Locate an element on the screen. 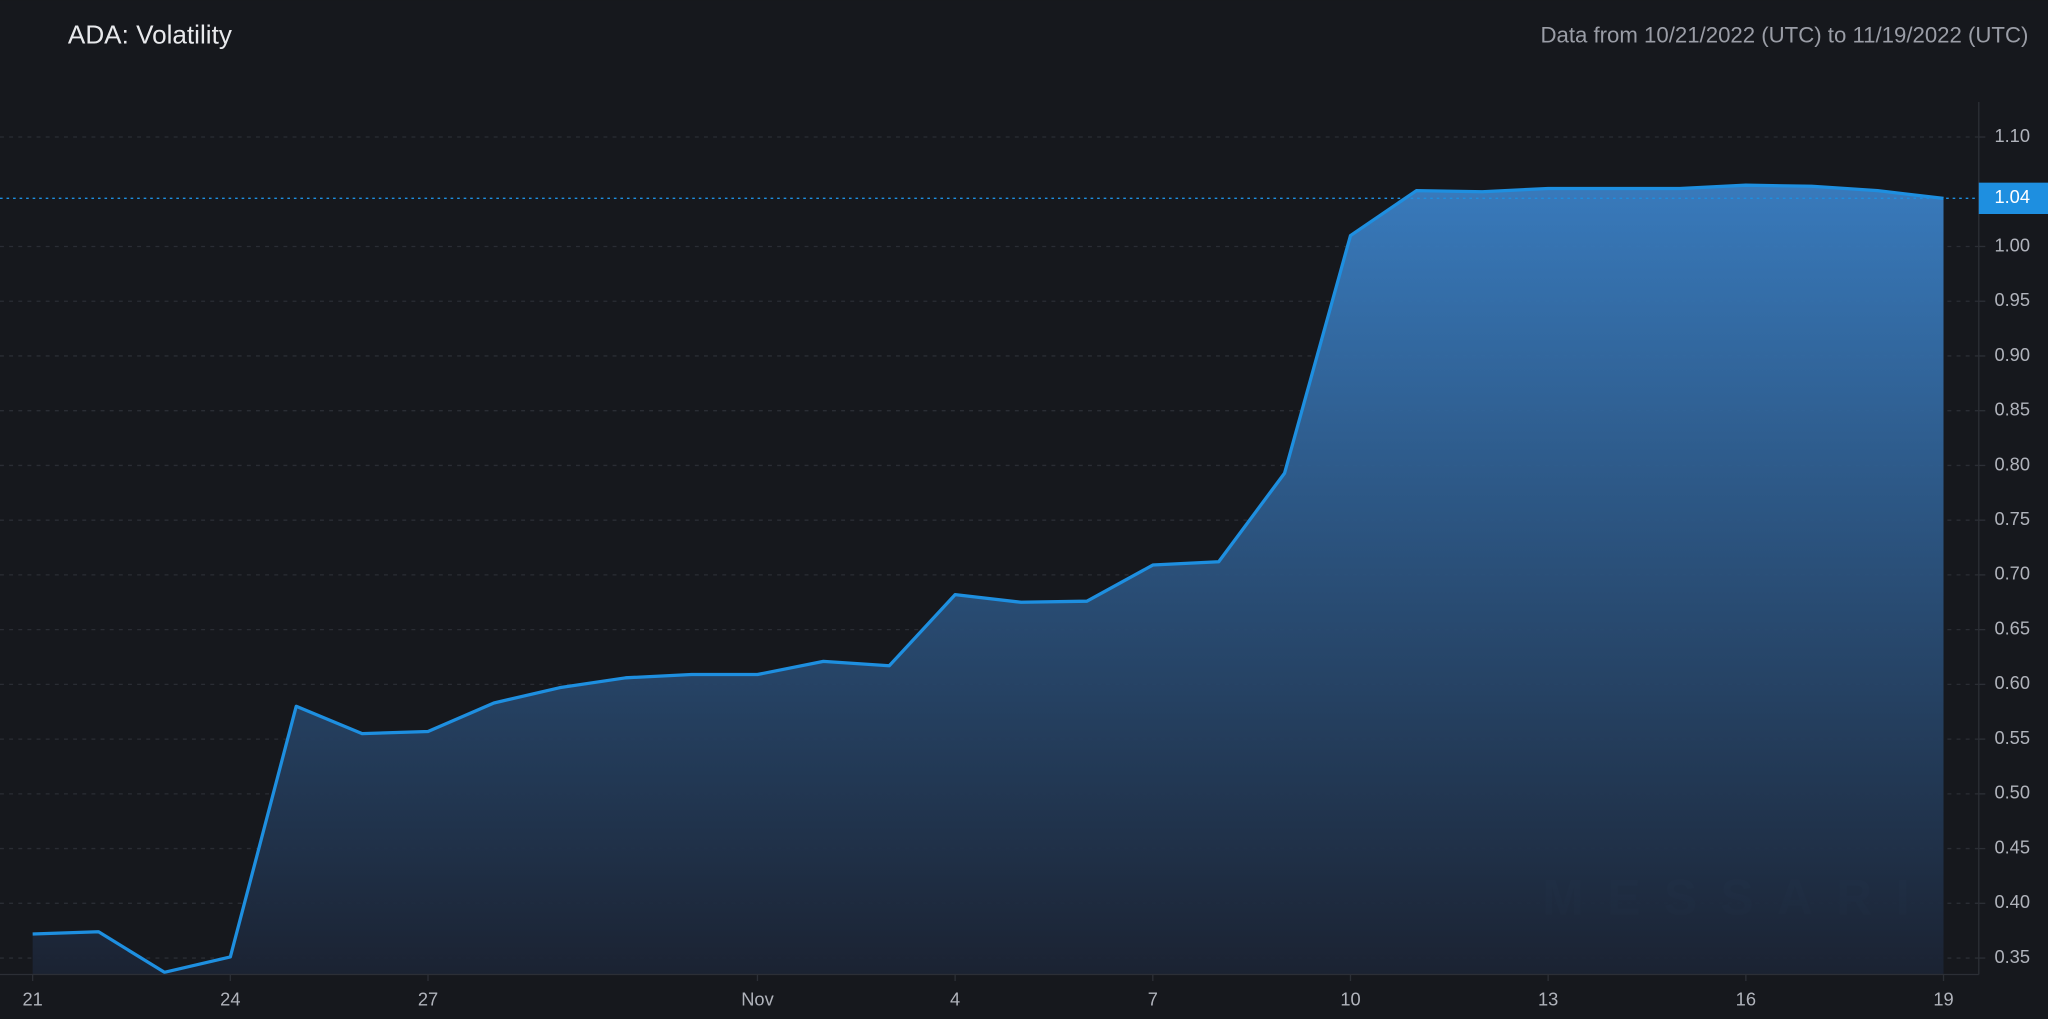 This screenshot has height=1019, width=2048. y-tick-label: 0.40 is located at coordinates (2012, 901).